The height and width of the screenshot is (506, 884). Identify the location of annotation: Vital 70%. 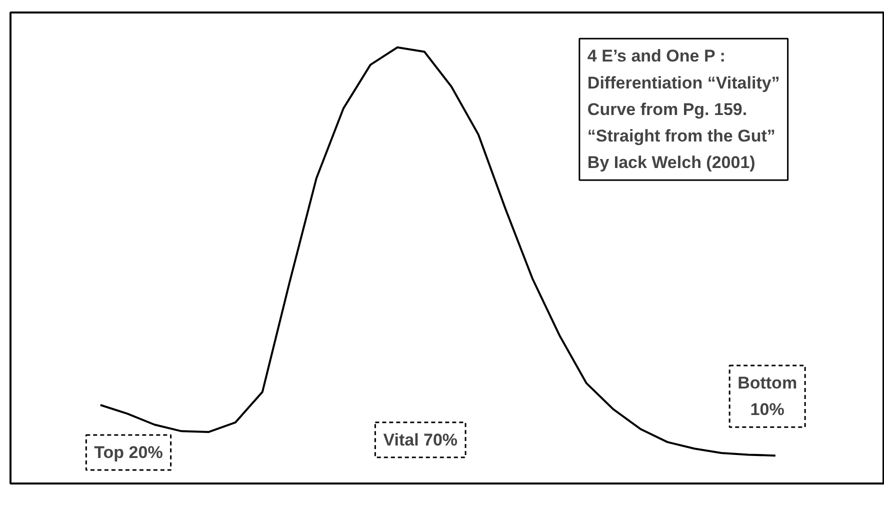
(420, 440).